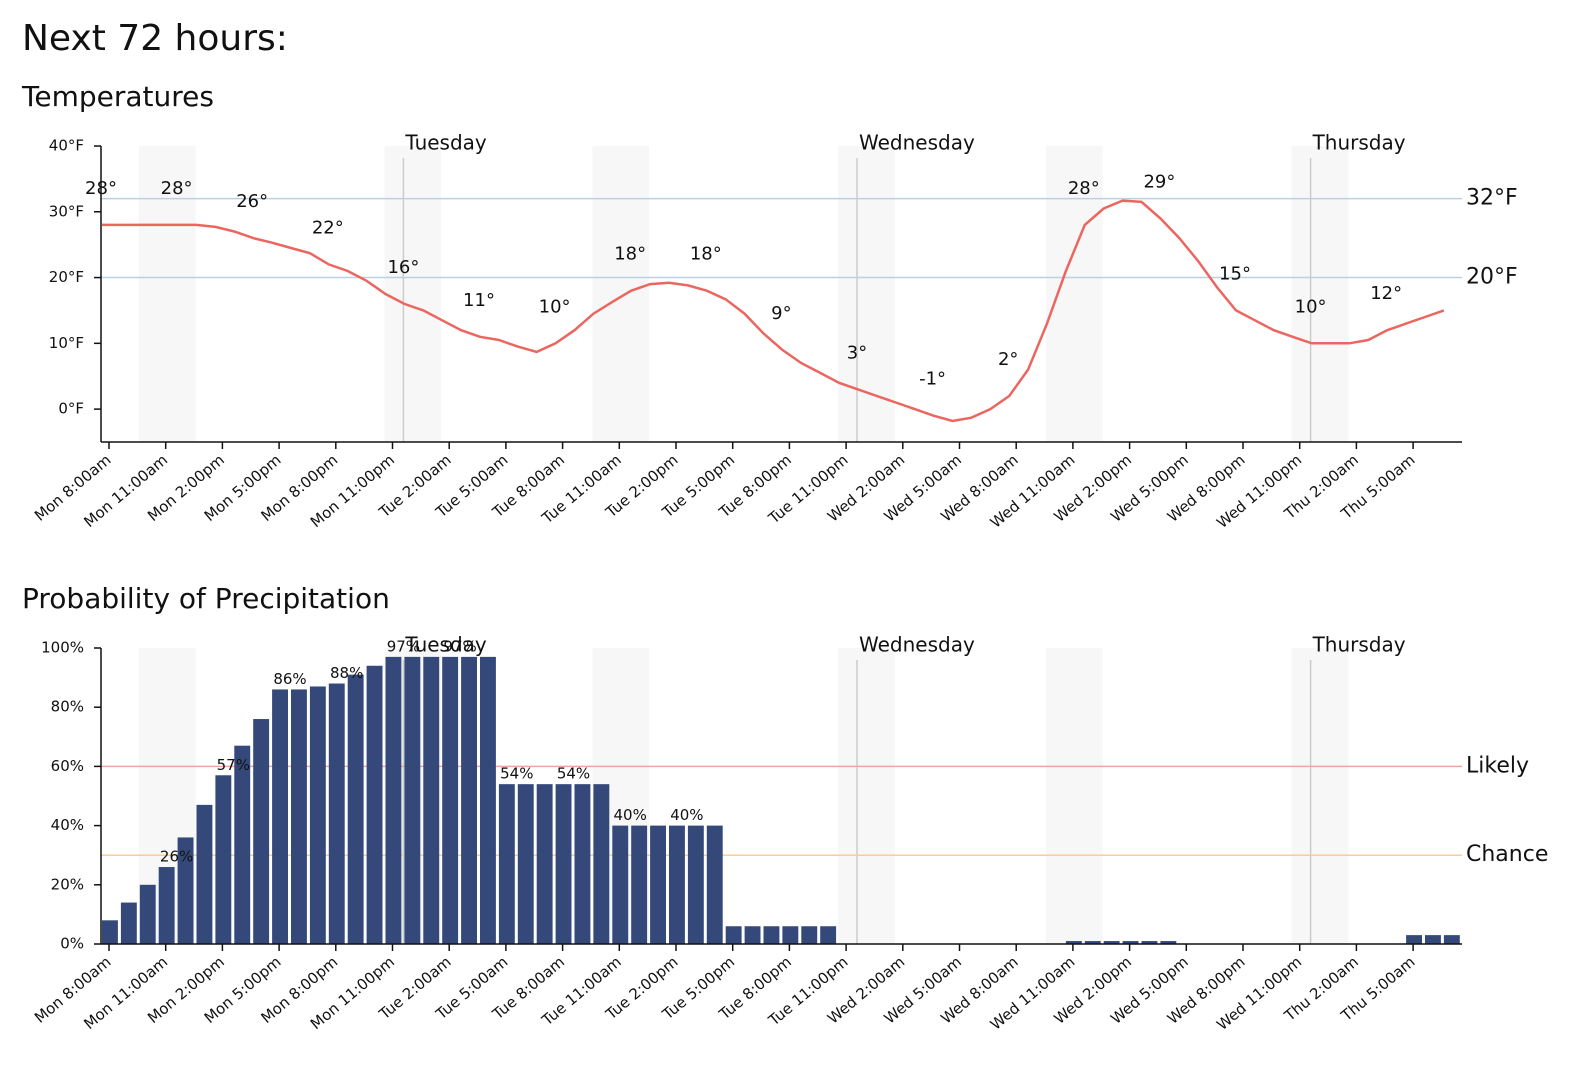  I want to click on y-tick-label: 0%, so click(72, 944).